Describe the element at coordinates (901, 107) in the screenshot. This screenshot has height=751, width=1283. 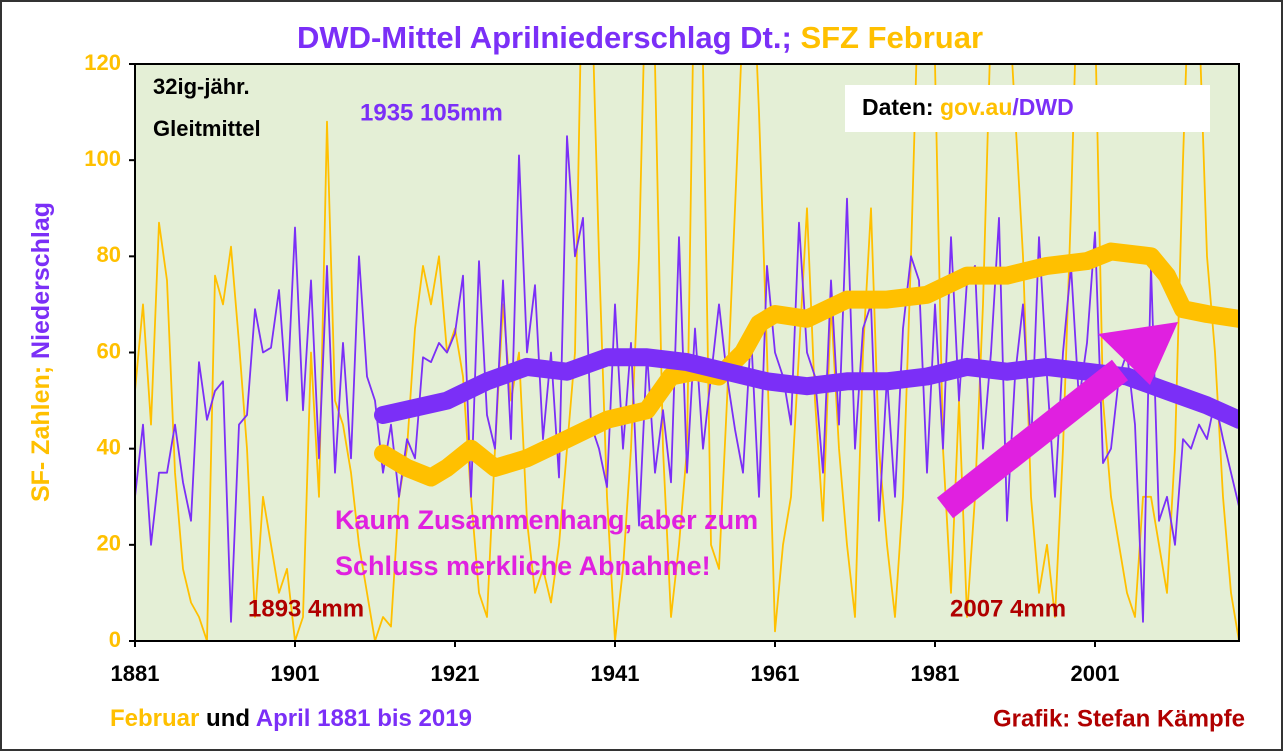
I see `source-part: Daten:` at that location.